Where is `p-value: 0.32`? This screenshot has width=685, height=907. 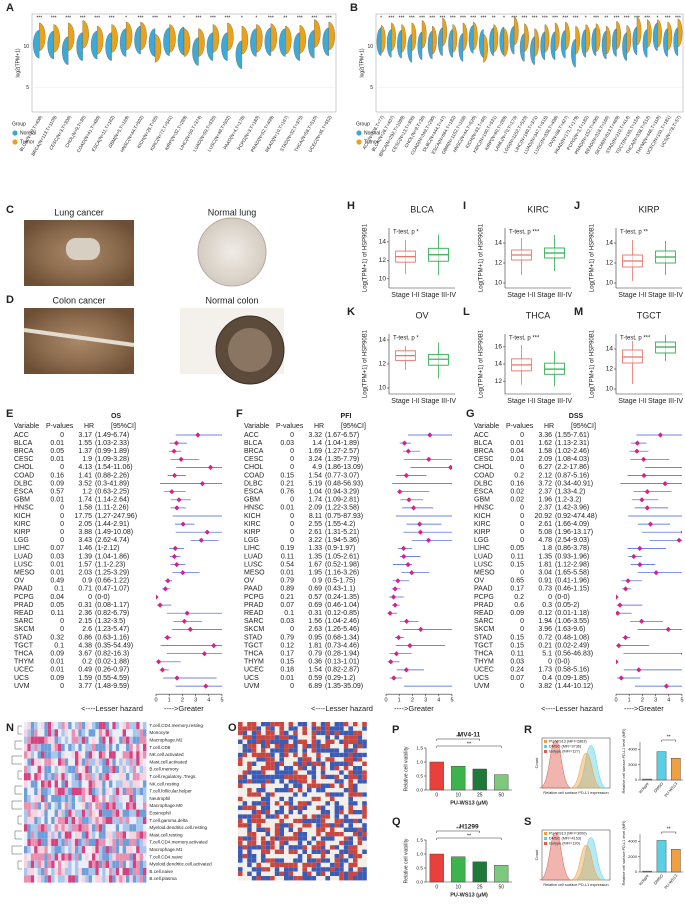 p-value: 0.32 is located at coordinates (57, 637).